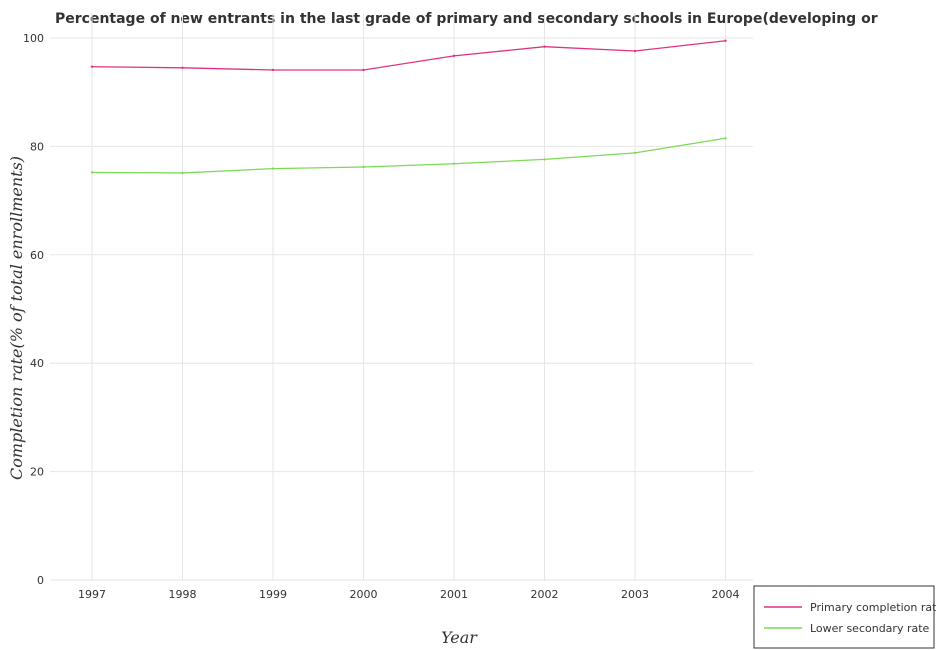  What do you see at coordinates (870, 628) in the screenshot?
I see `legend-label-lower-secondary: Lower secondary rate` at bounding box center [870, 628].